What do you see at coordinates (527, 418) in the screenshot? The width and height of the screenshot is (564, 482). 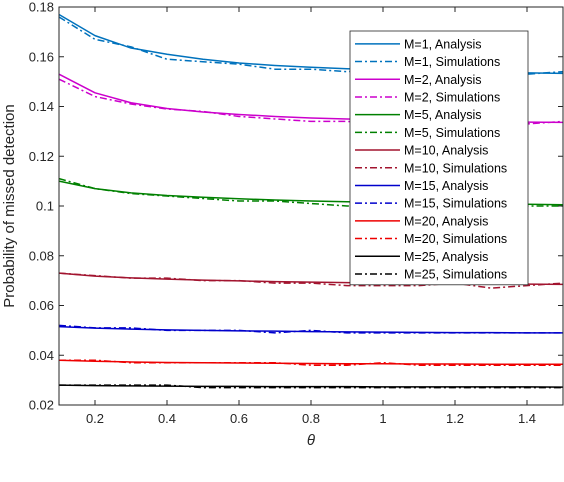 I see `x-tick-label: 1.4` at bounding box center [527, 418].